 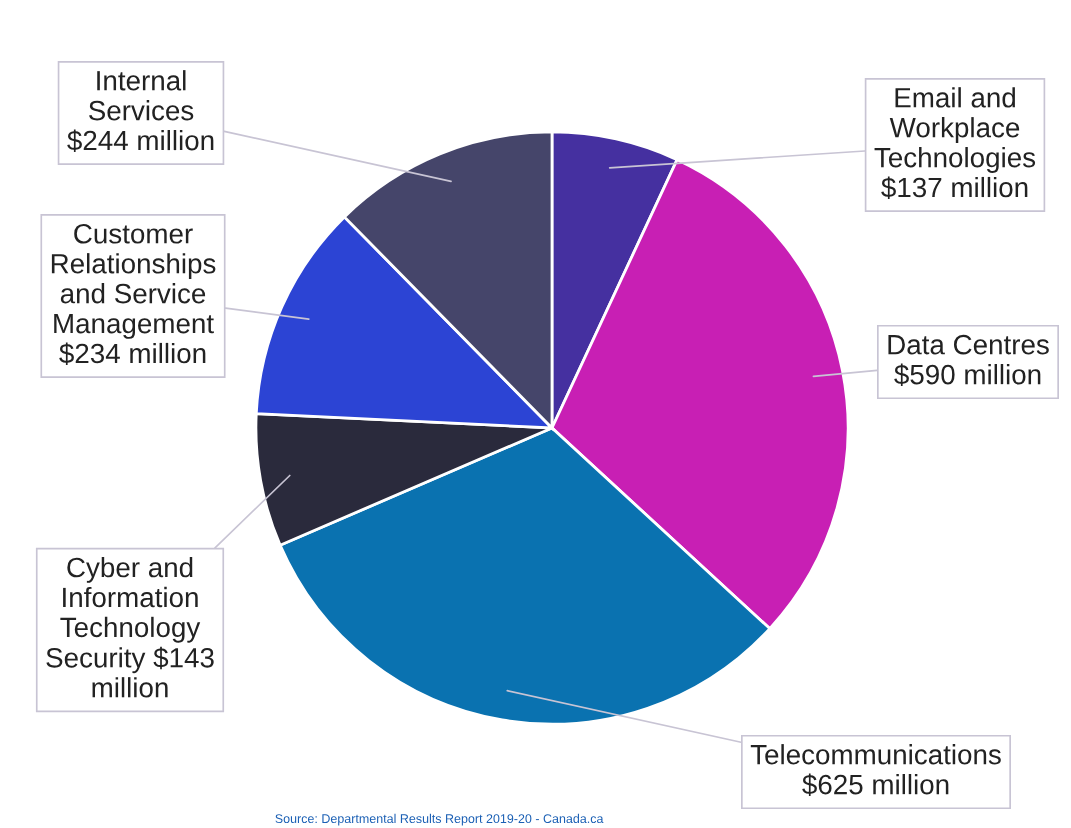 What do you see at coordinates (955, 130) in the screenshot?
I see `slice-label: Email and Workplace Technologies` at bounding box center [955, 130].